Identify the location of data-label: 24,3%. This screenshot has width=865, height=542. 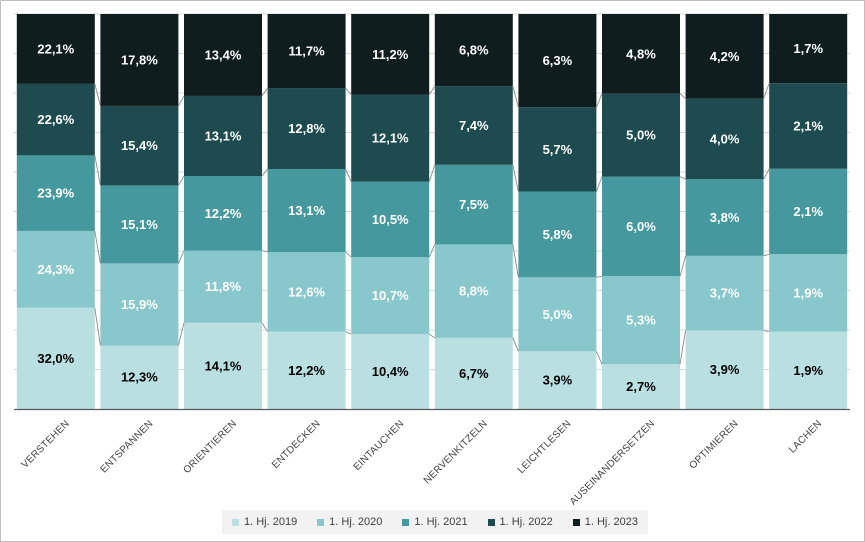
(55, 269).